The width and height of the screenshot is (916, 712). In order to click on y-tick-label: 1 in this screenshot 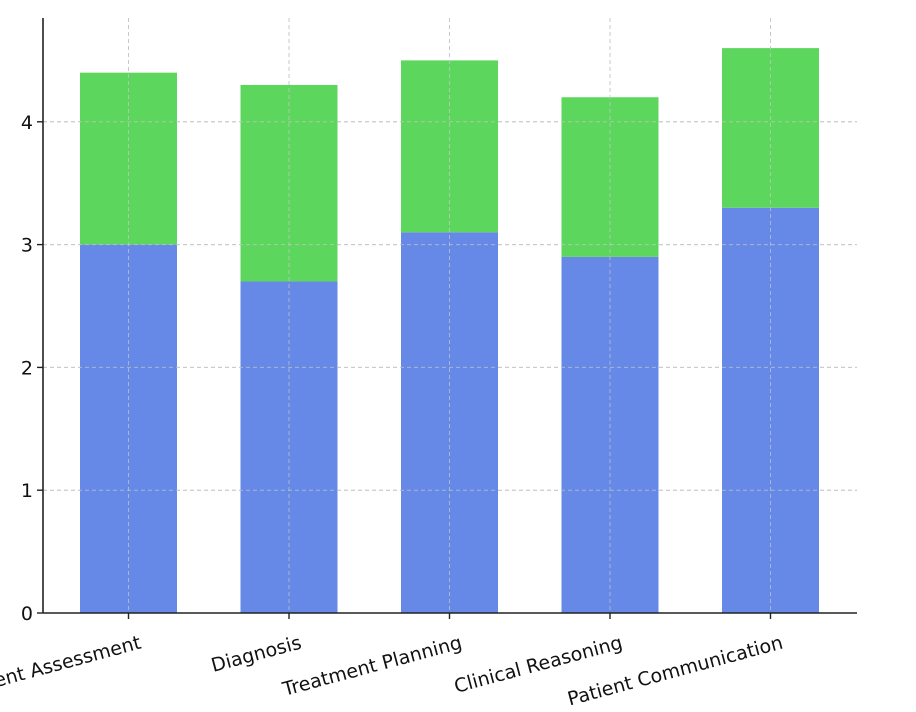, I will do `click(27, 491)`.